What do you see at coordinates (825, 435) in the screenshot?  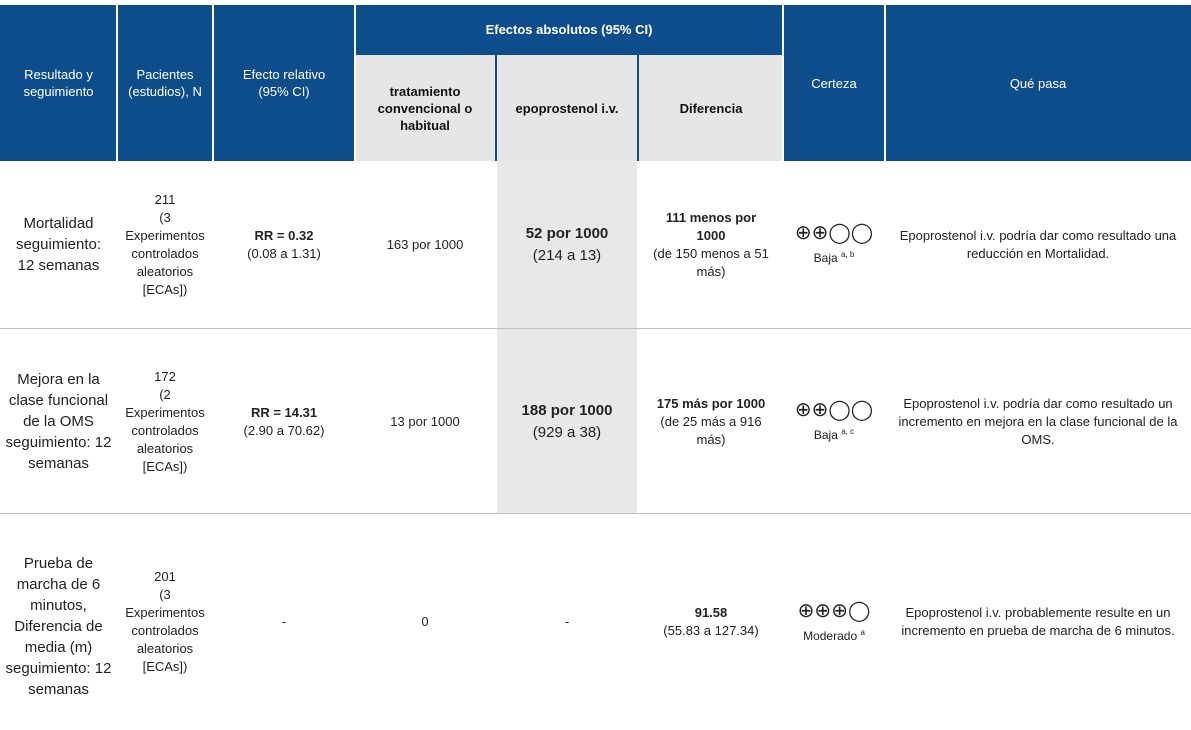 I see `row2-certainty-label: Baja` at bounding box center [825, 435].